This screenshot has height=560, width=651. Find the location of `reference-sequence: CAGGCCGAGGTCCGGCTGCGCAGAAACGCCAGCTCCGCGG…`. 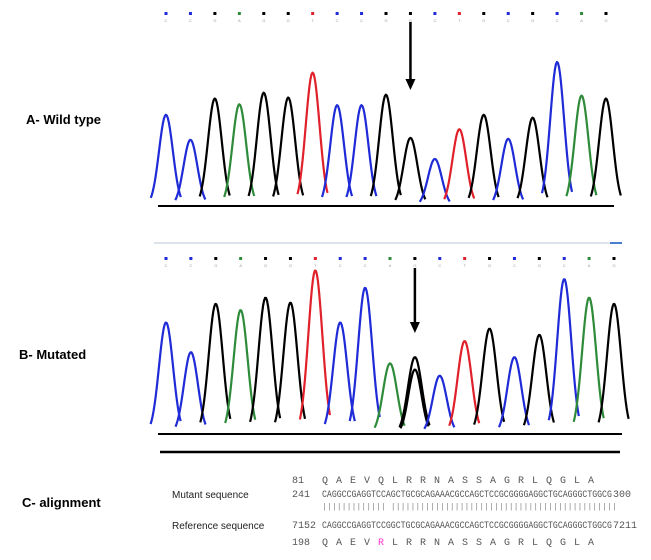

reference-sequence: CAGGCCGAGGTCCGGCTGCGCAGAAACGCCAGCTCCGCGG… is located at coordinates (467, 526).